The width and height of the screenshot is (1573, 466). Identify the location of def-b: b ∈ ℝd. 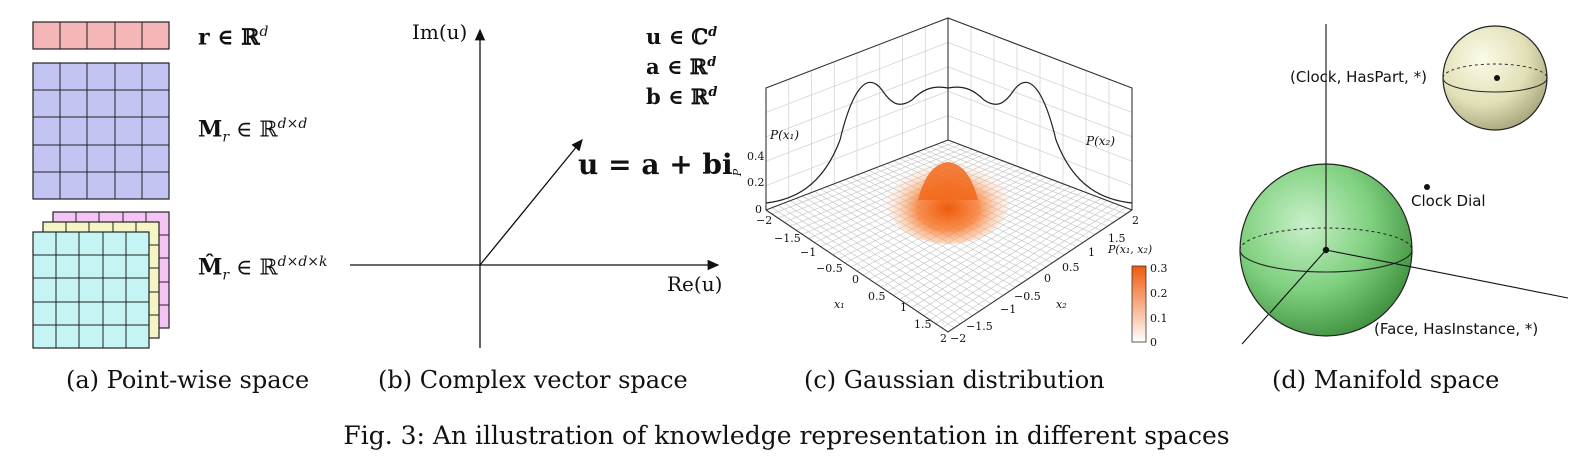
(682, 96).